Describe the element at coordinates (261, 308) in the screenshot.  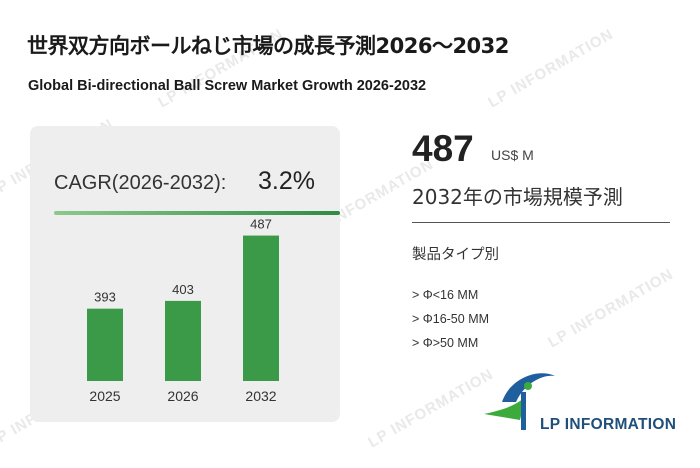
I see `bar-2032` at that location.